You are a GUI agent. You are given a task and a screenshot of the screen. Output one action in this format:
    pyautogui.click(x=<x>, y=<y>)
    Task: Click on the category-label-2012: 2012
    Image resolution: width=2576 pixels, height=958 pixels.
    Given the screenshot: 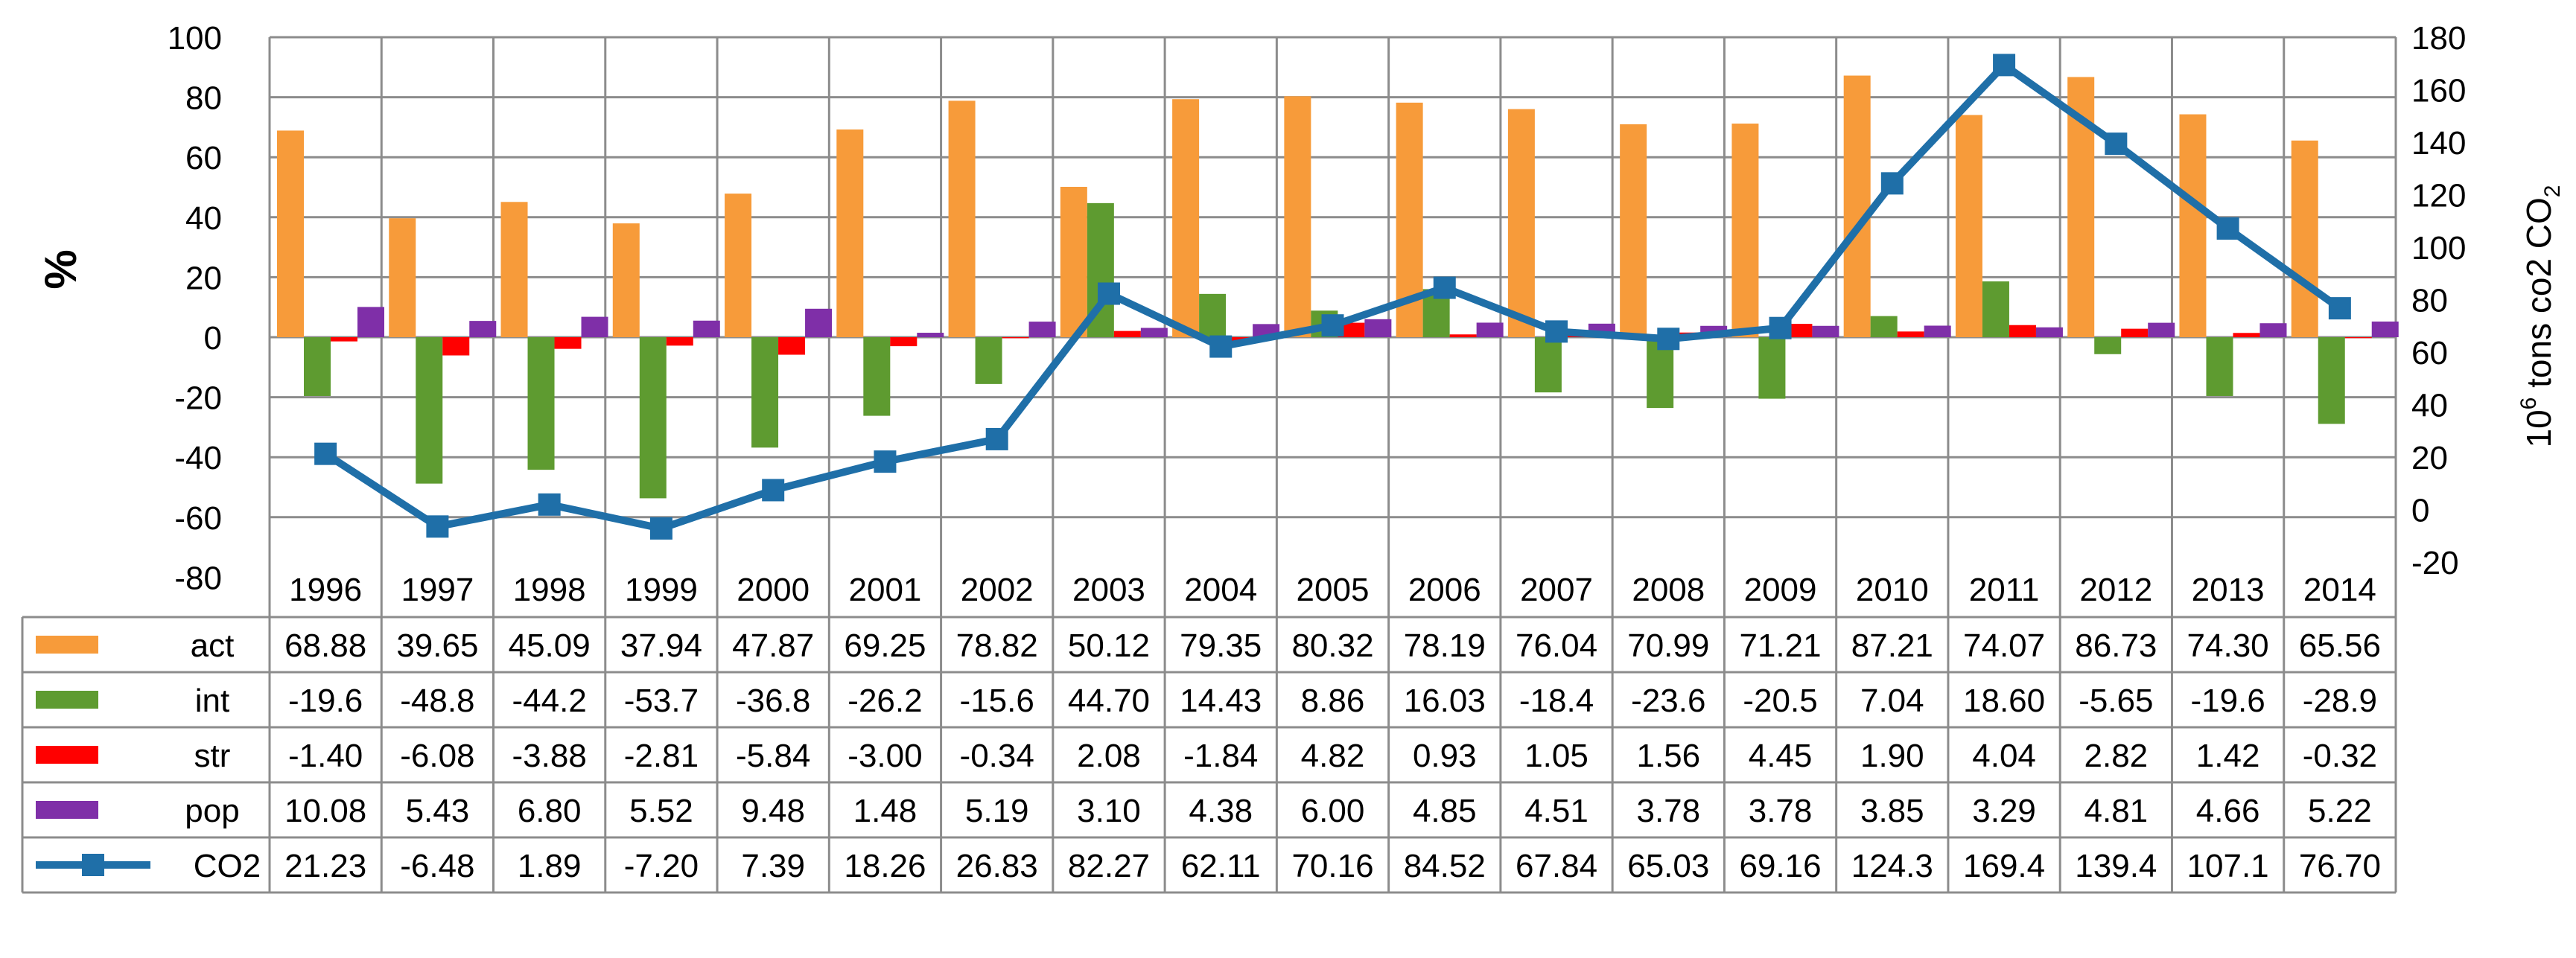 What is the action you would take?
    pyautogui.click(x=2115, y=590)
    